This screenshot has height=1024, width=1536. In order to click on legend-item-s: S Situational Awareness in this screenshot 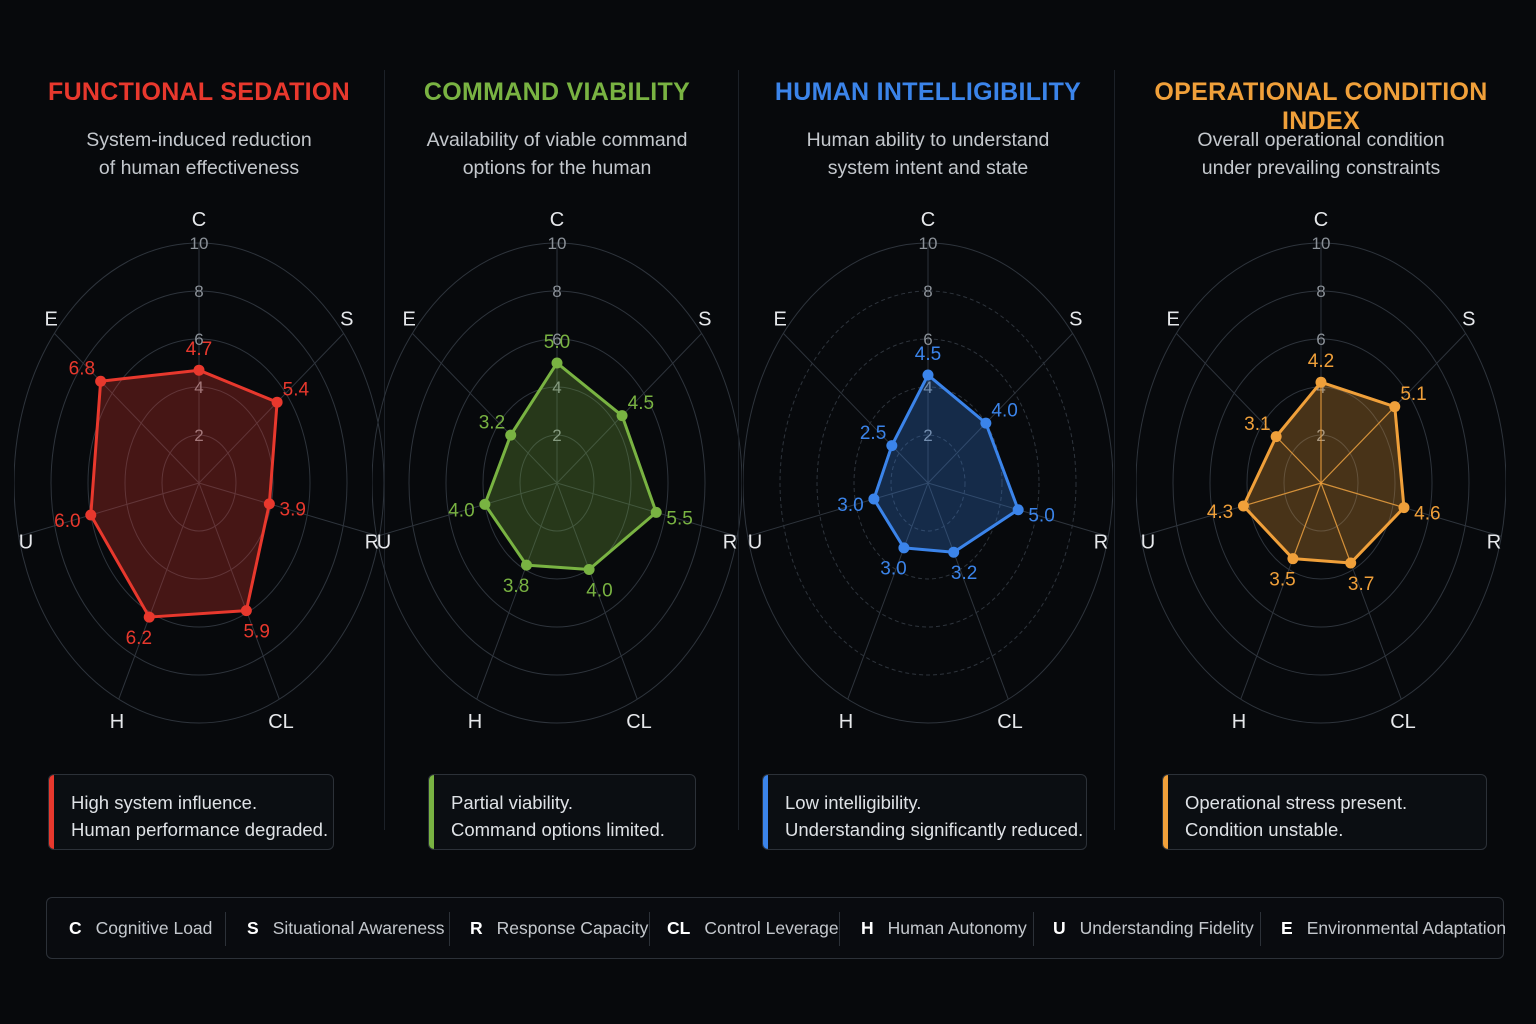, I will do `click(346, 928)`.